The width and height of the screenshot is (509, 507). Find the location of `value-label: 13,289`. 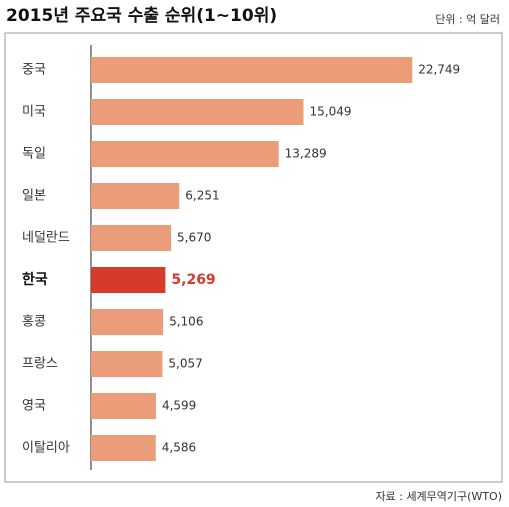

value-label: 13,289 is located at coordinates (306, 154).